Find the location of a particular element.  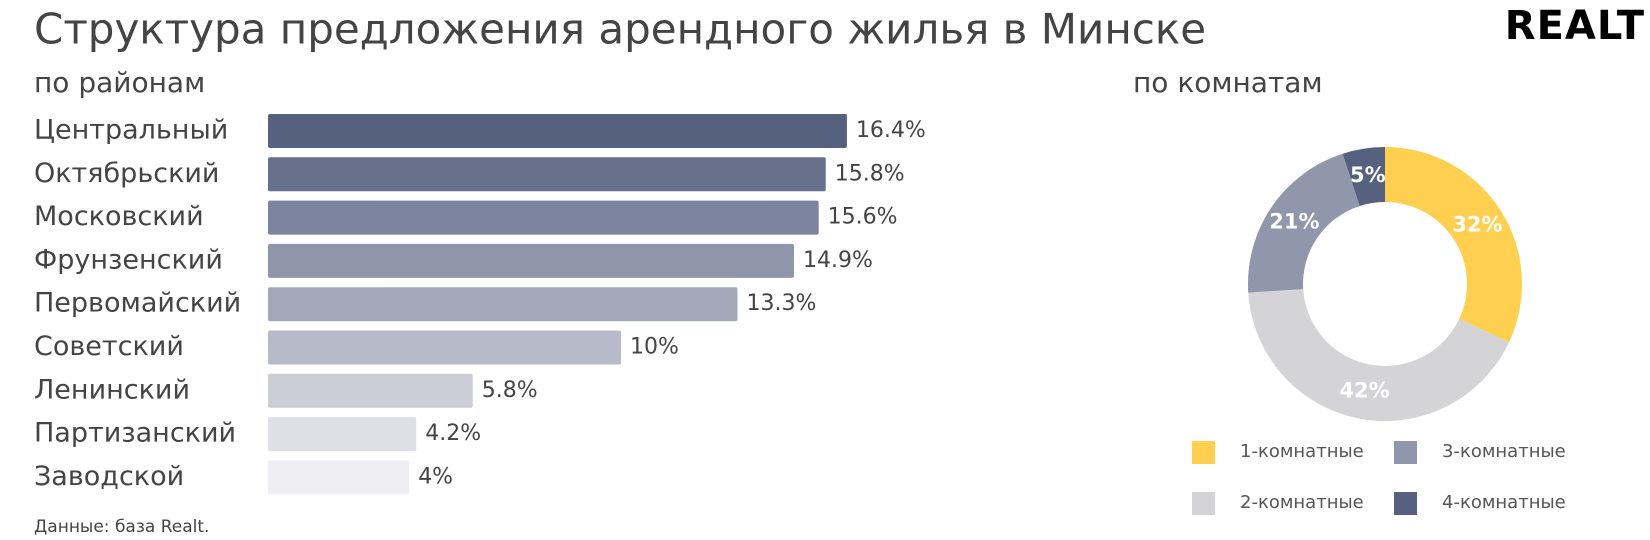

logo: REALT is located at coordinates (1575, 26).